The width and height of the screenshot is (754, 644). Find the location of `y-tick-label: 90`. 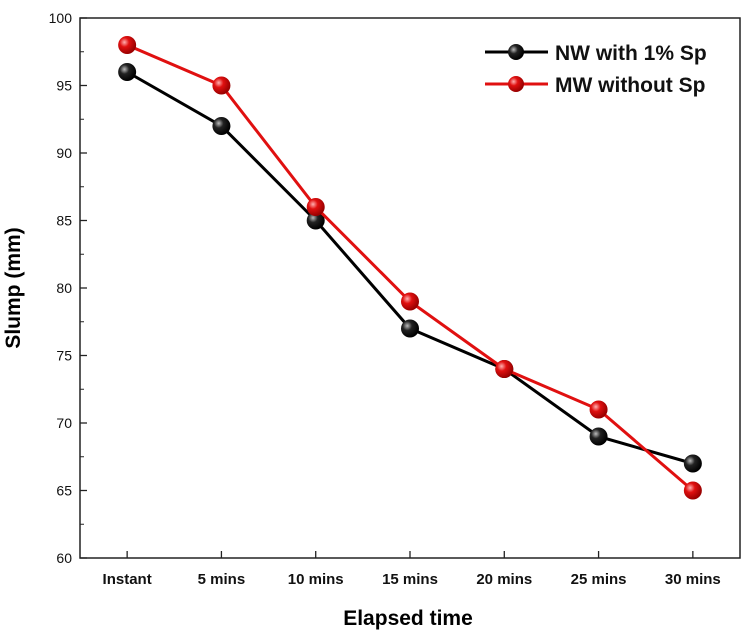

y-tick-label: 90 is located at coordinates (64, 153).